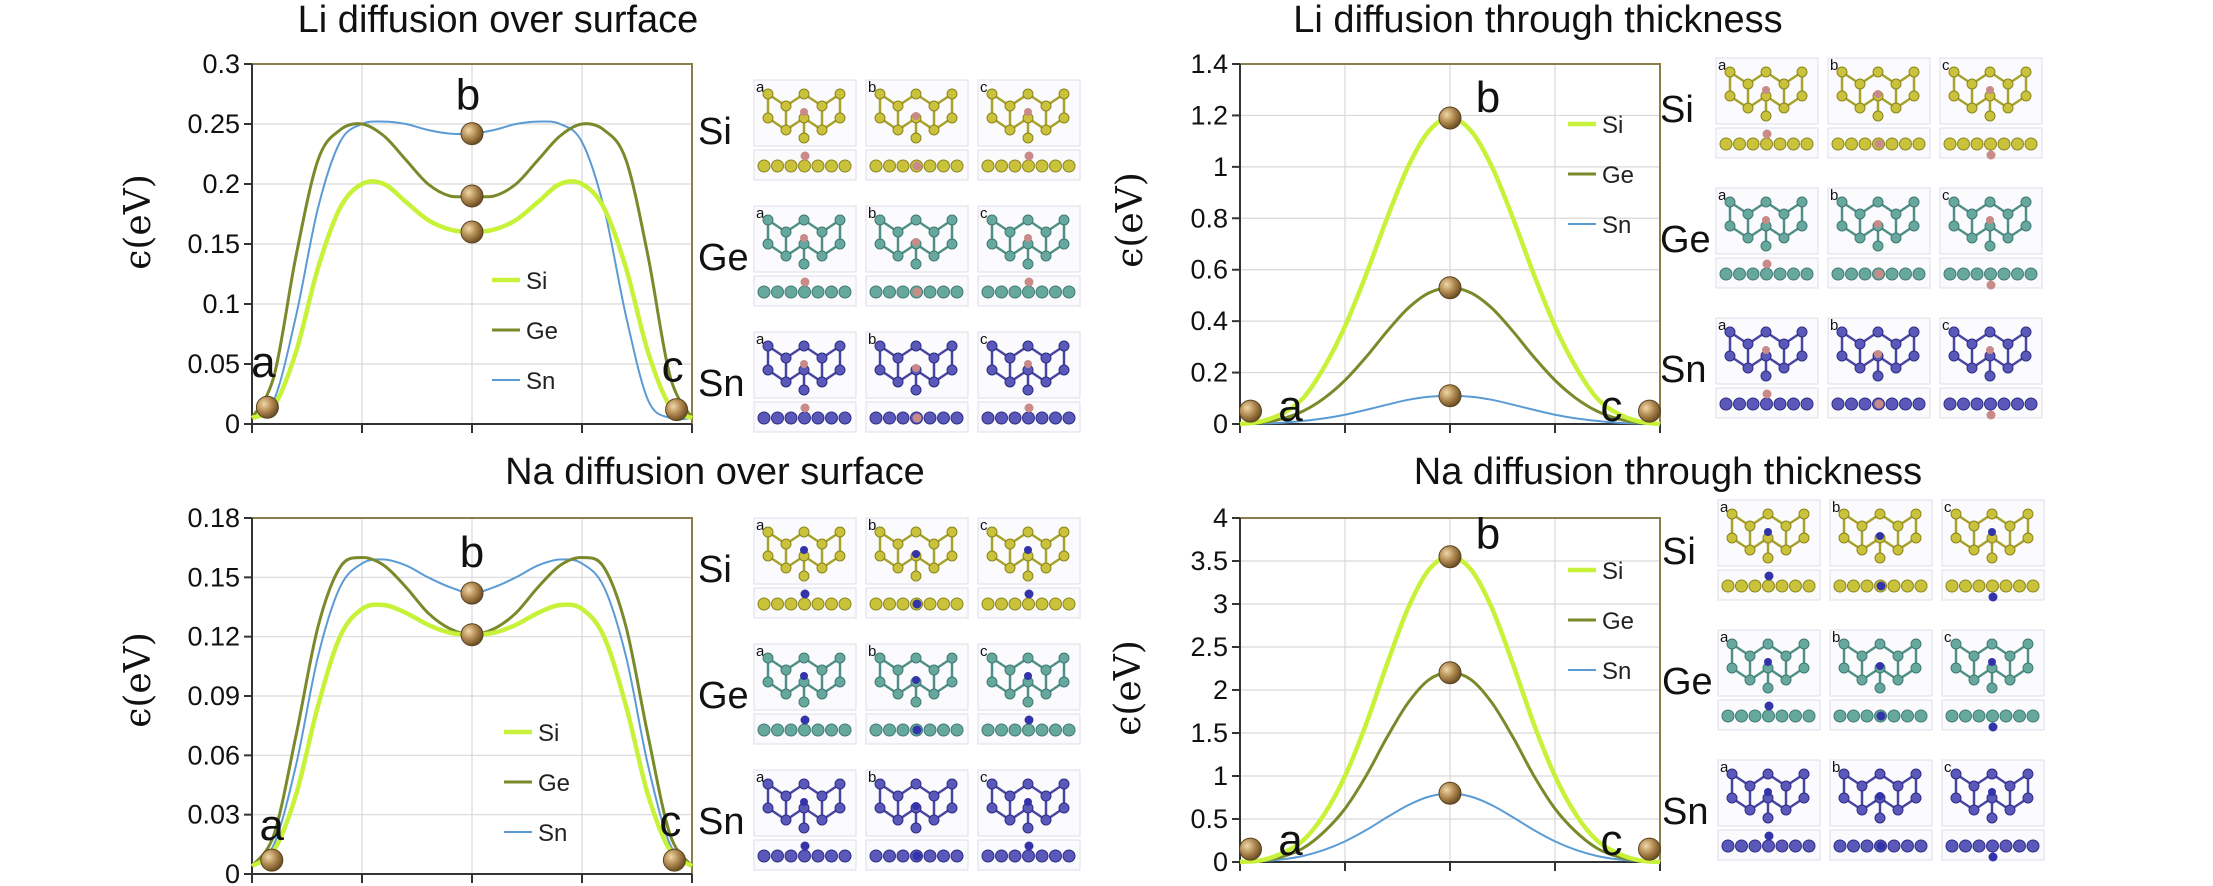  I want to click on marker-point, so click(1649, 411).